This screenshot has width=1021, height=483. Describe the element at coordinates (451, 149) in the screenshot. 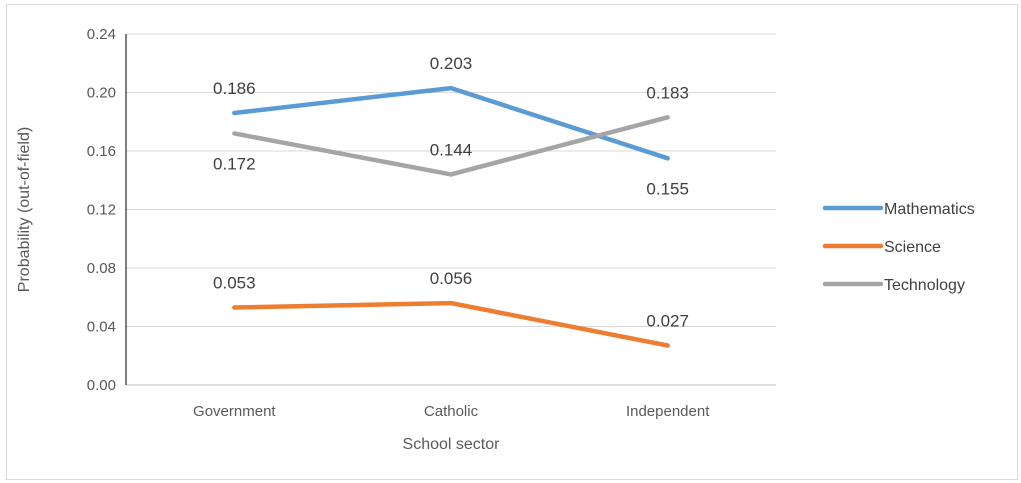

I see `data-label: 0.144` at that location.